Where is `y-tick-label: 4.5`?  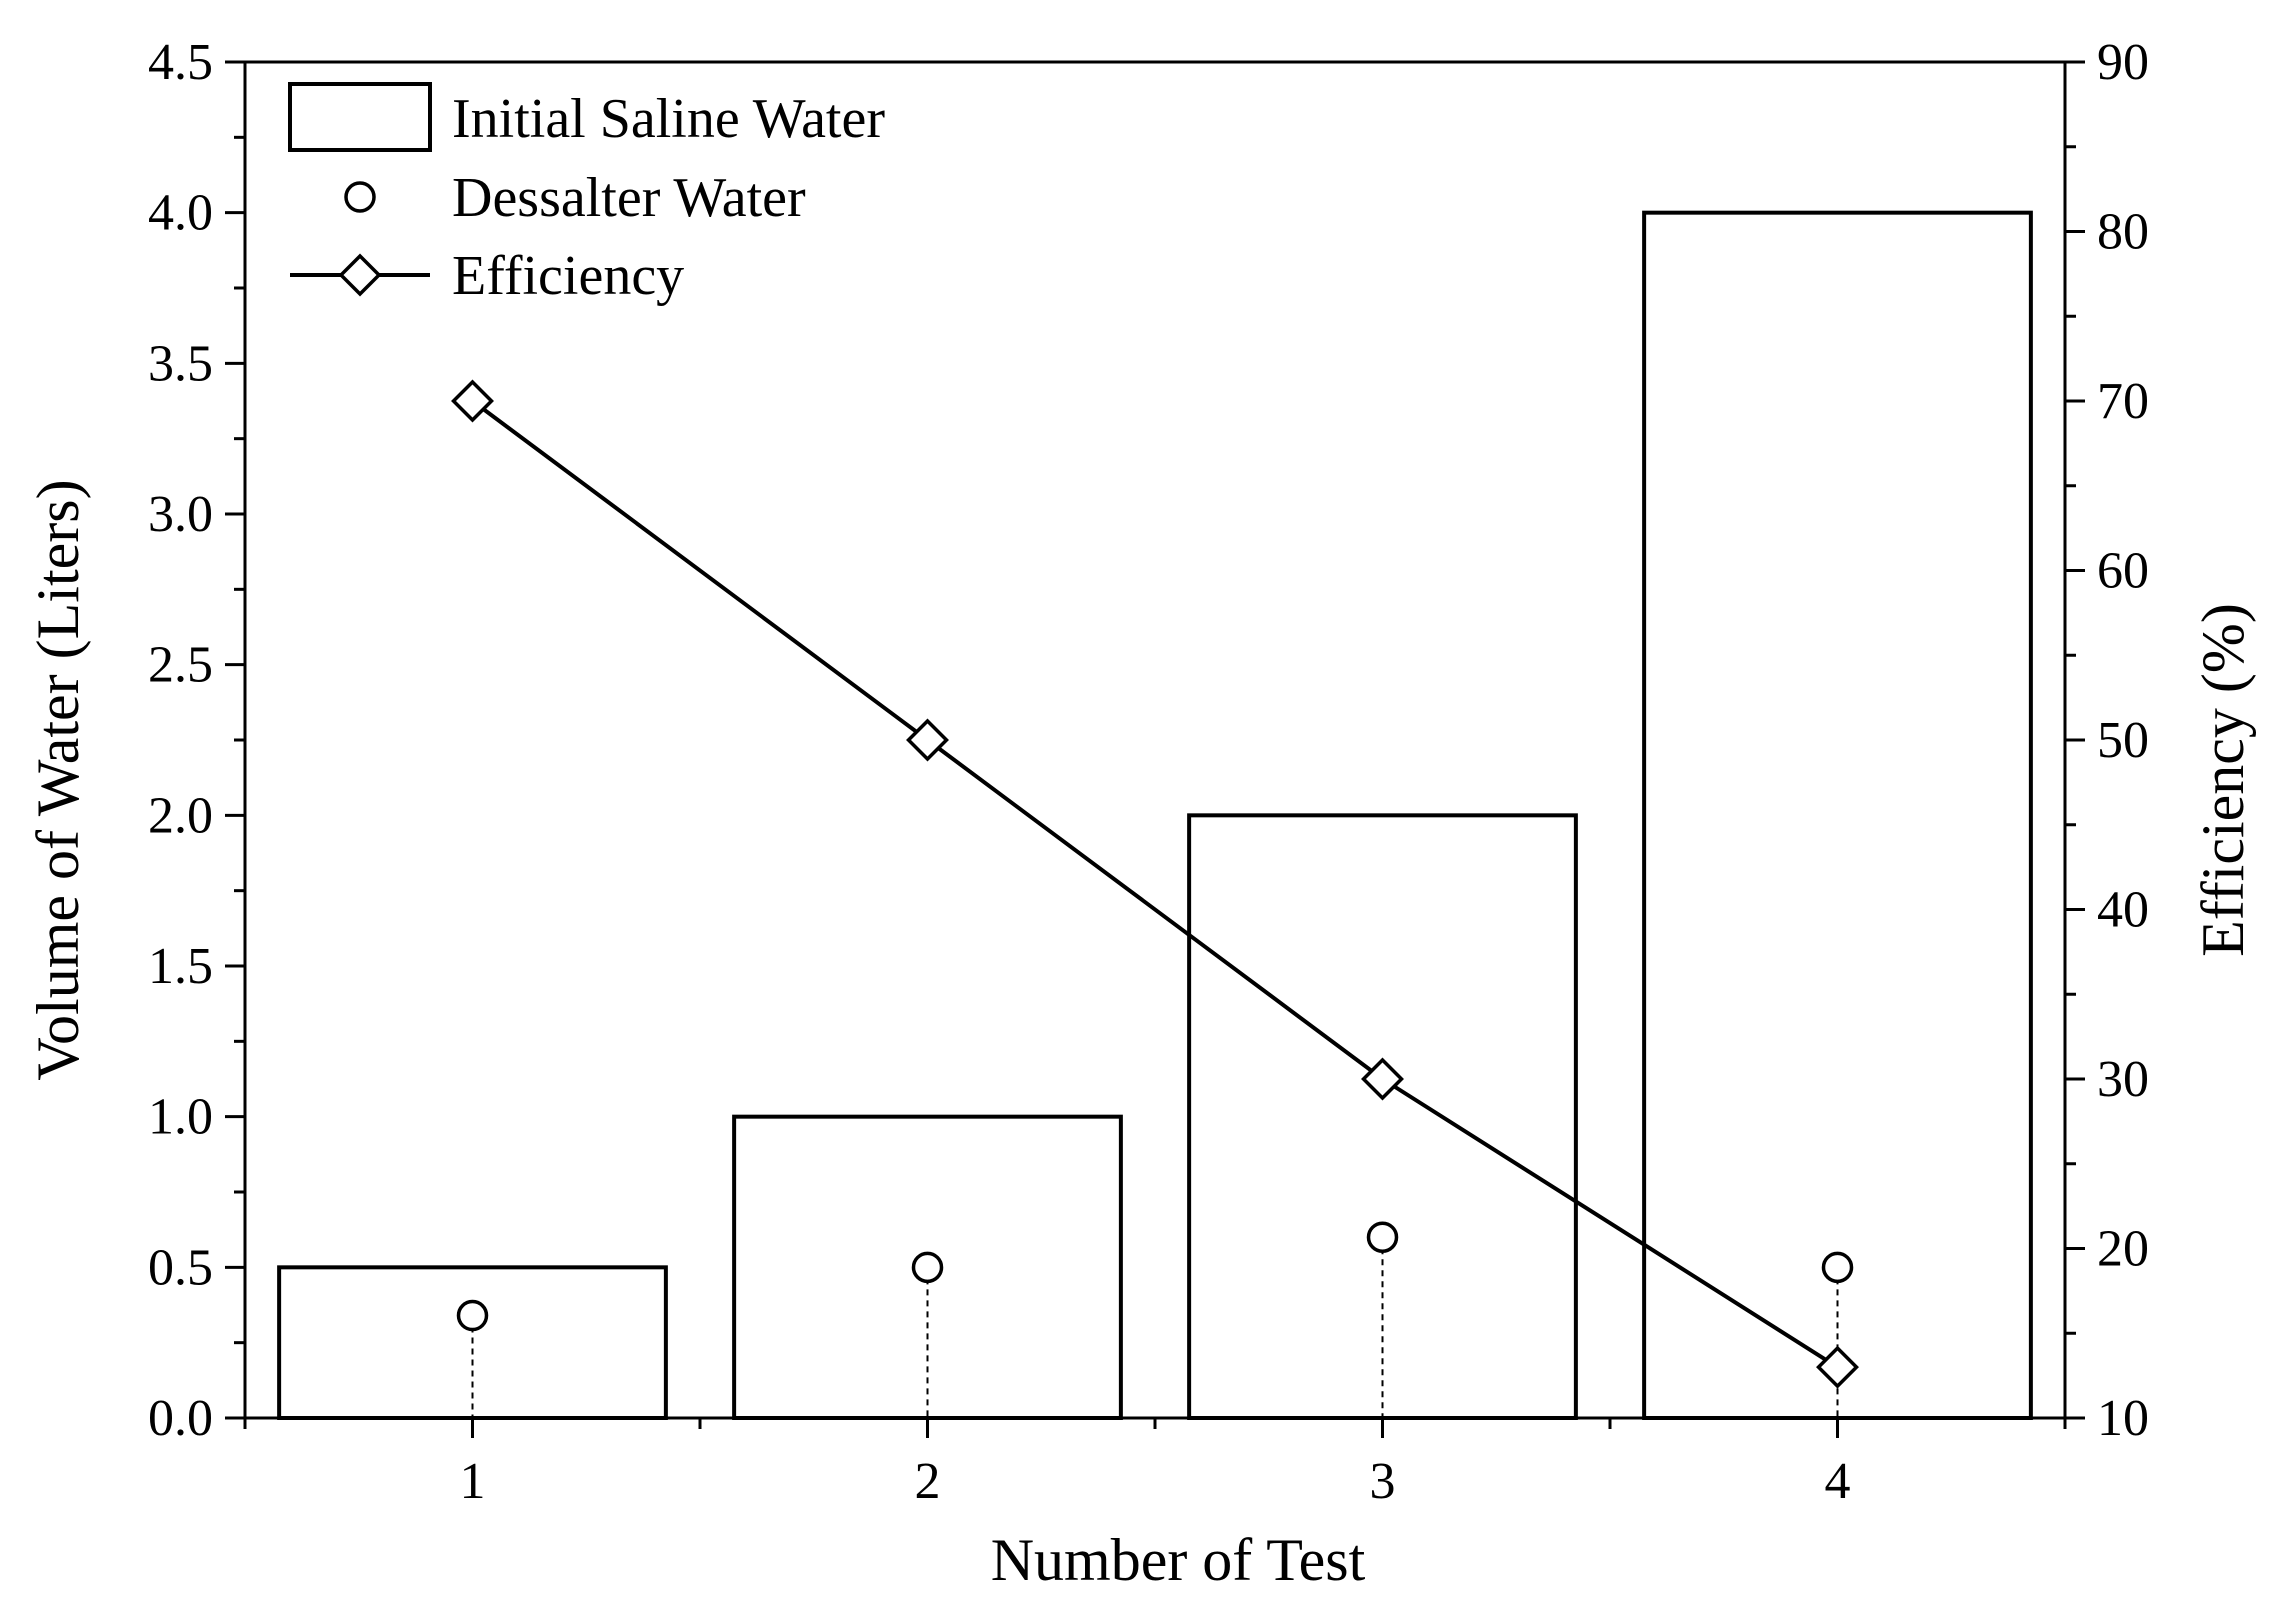 y-tick-label: 4.5 is located at coordinates (180, 62).